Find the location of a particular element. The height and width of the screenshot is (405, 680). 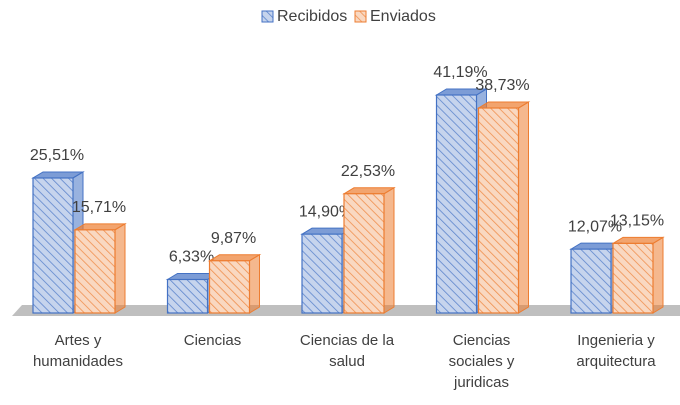

x-tick-label: Ciencias de la salud is located at coordinates (347, 351).